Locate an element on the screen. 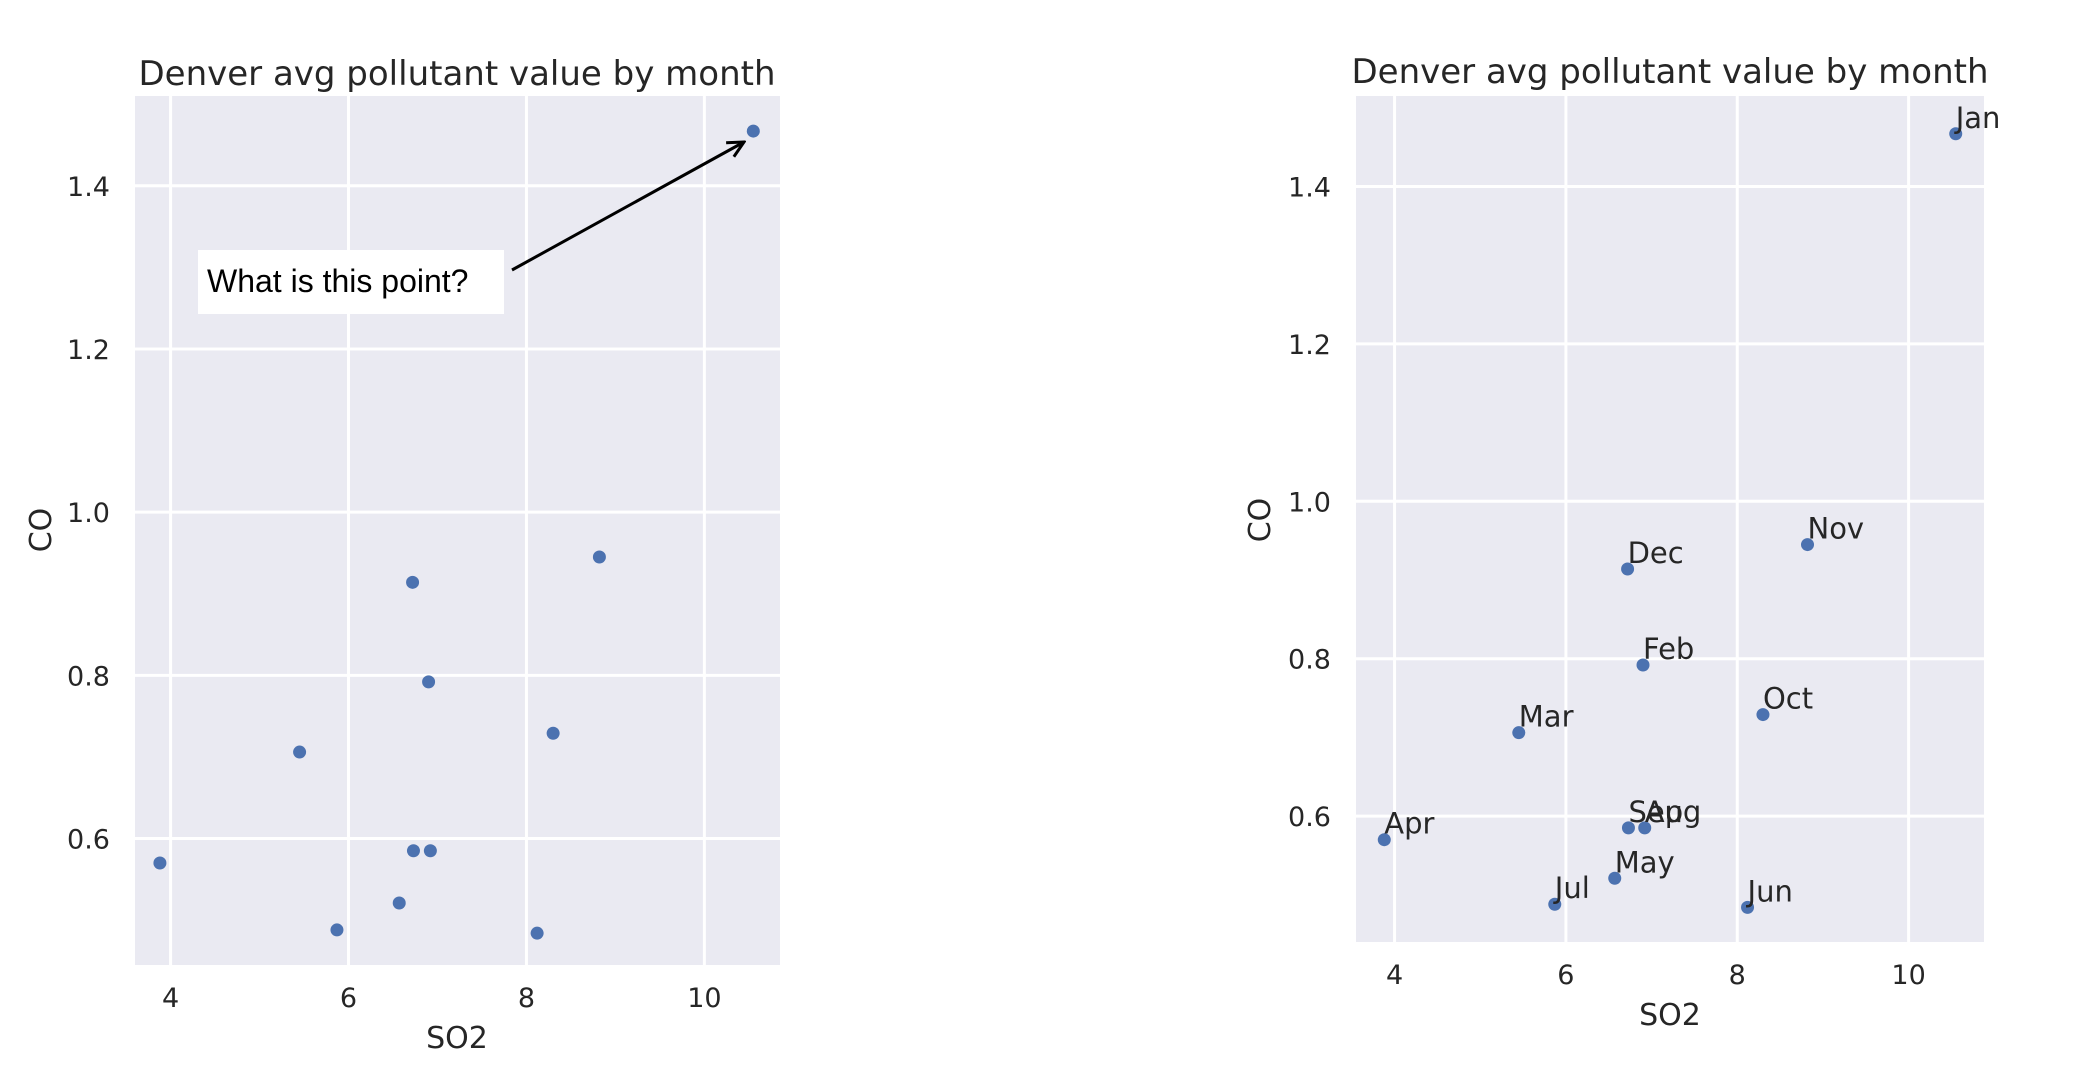 Image resolution: width=2074 pixels, height=1072 pixels. point-label-nov: Nov is located at coordinates (1836, 529).